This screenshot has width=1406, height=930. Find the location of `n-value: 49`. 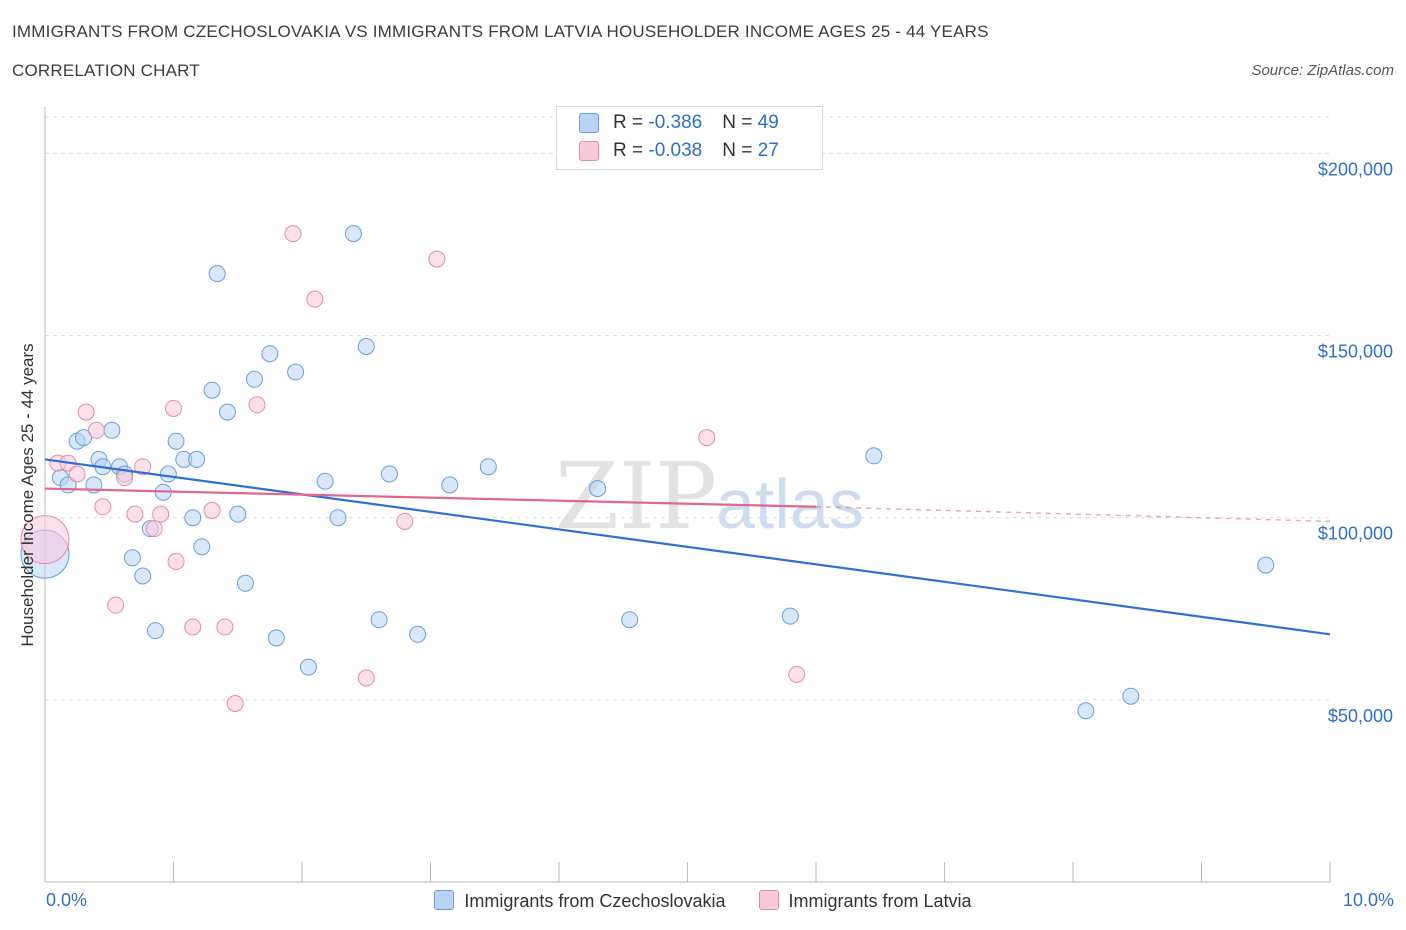

n-value: 49 is located at coordinates (768, 122).